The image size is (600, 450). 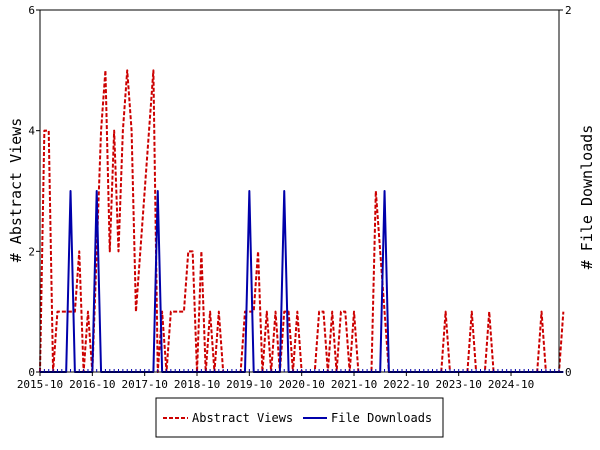 I want to click on y-left-tick-label: 2, so click(x=31, y=251).